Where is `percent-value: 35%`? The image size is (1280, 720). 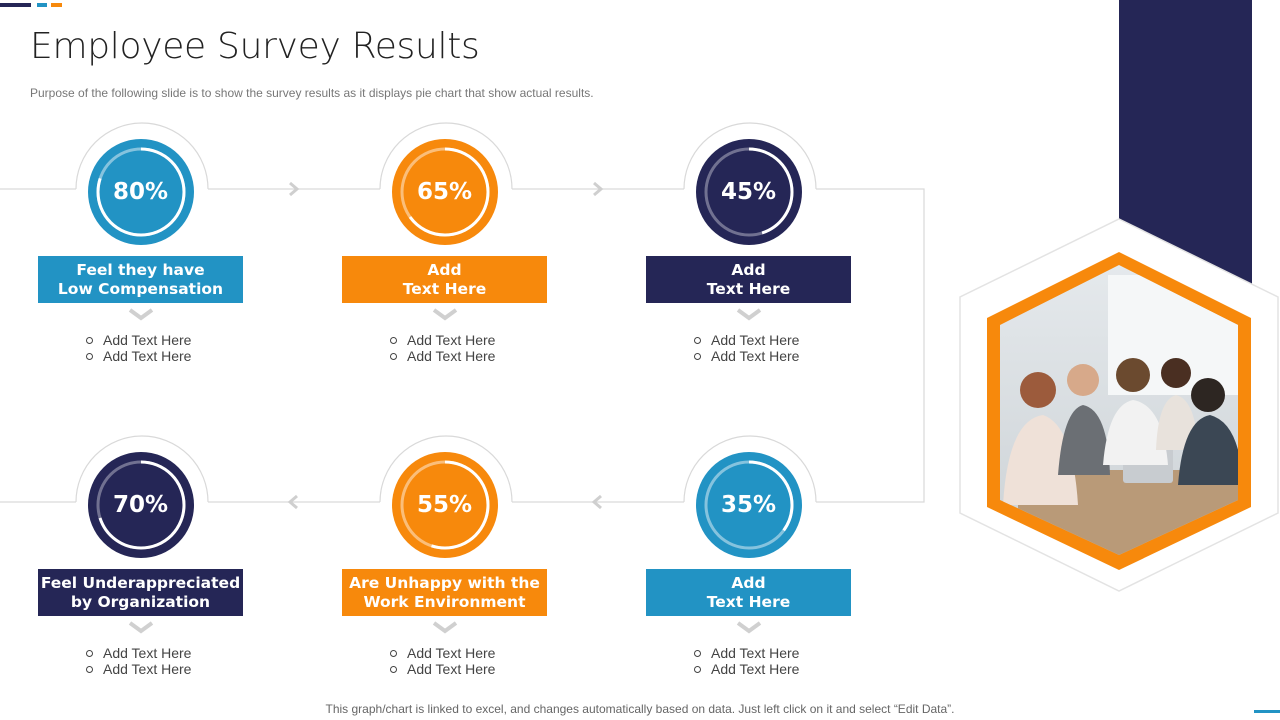
percent-value: 35% is located at coordinates (748, 505).